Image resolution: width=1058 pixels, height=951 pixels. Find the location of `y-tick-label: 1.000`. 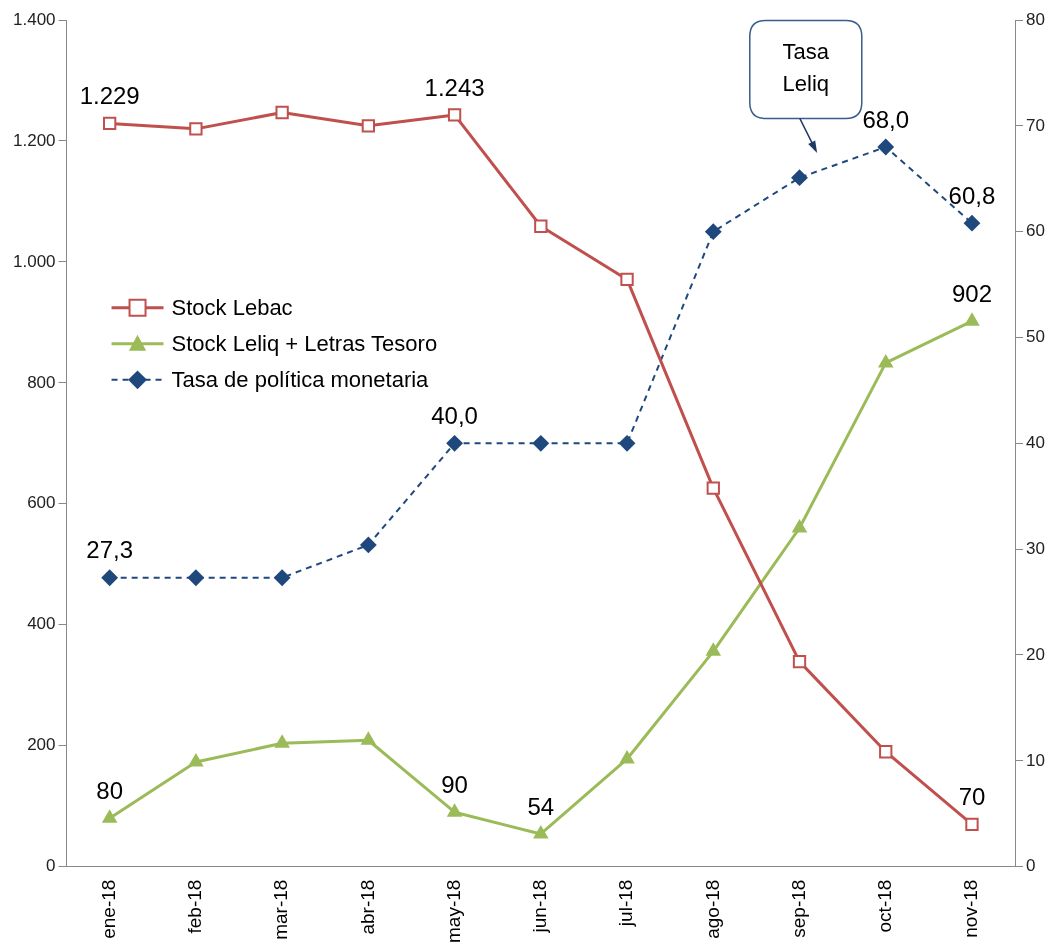

y-tick-label: 1.000 is located at coordinates (34, 261).